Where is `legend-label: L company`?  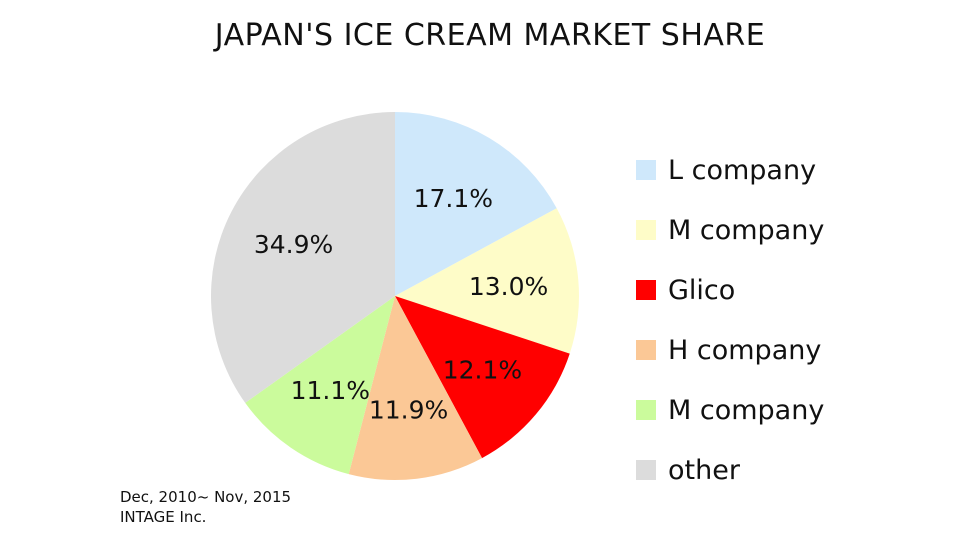
legend-label: L company is located at coordinates (742, 170).